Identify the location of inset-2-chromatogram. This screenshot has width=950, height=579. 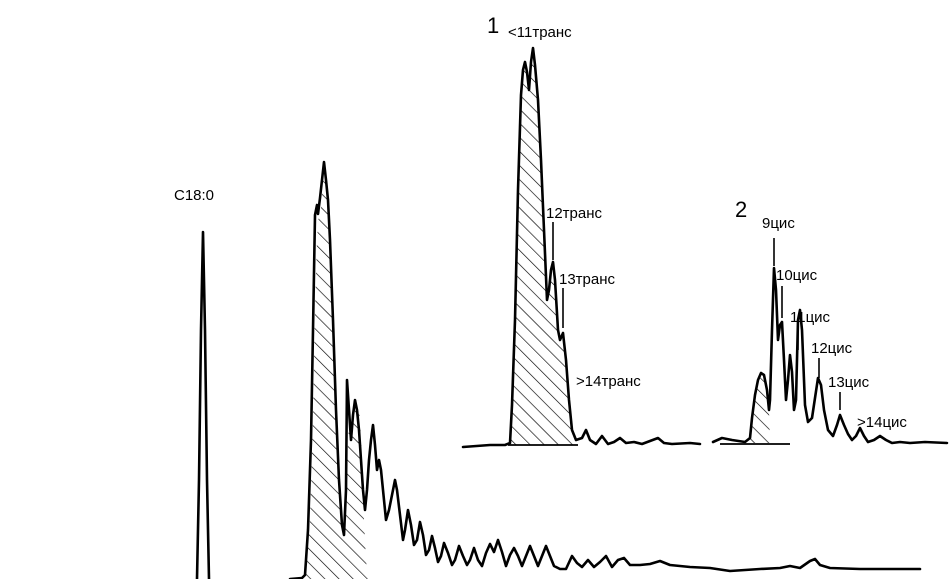
(830, 341).